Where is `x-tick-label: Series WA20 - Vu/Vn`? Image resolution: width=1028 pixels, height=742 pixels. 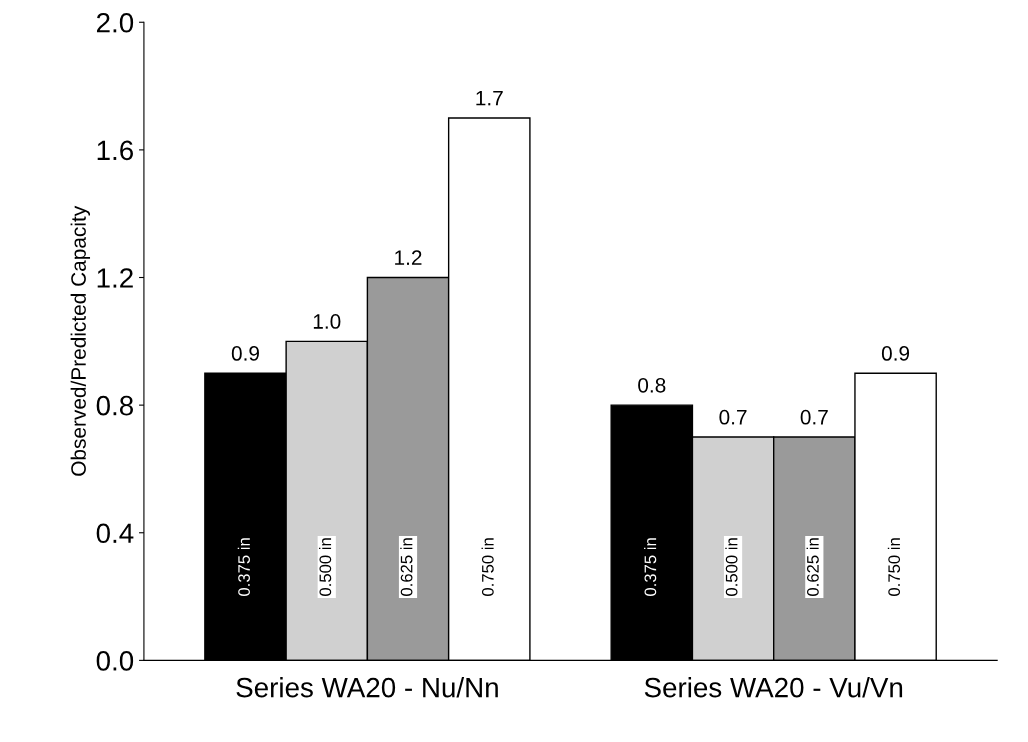
x-tick-label: Series WA20 - Vu/Vn is located at coordinates (773, 687).